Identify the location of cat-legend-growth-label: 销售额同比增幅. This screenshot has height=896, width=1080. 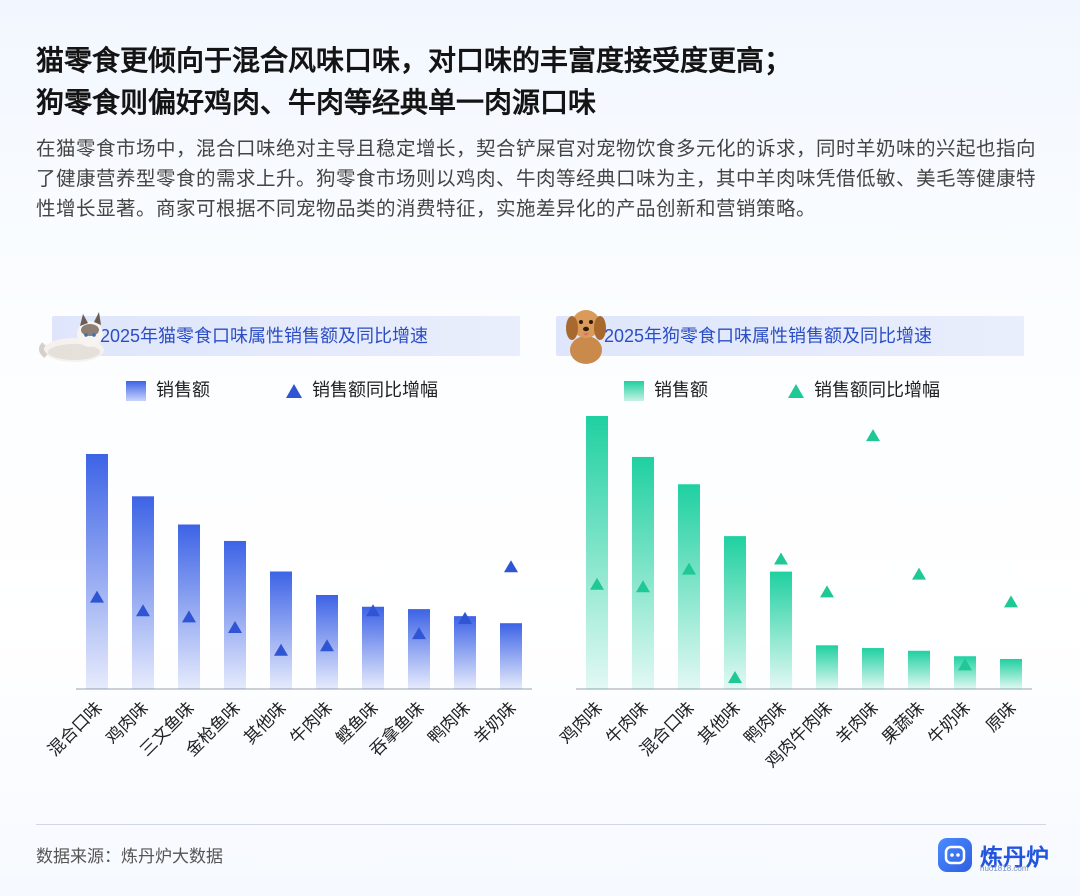
(375, 390).